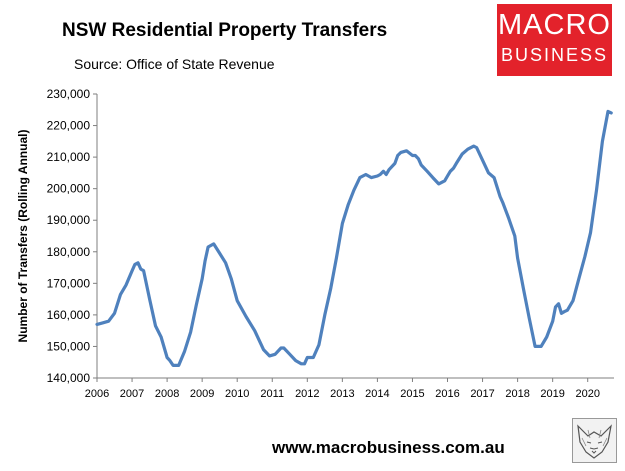  What do you see at coordinates (447, 394) in the screenshot?
I see `x-tick-label: 2016` at bounding box center [447, 394].